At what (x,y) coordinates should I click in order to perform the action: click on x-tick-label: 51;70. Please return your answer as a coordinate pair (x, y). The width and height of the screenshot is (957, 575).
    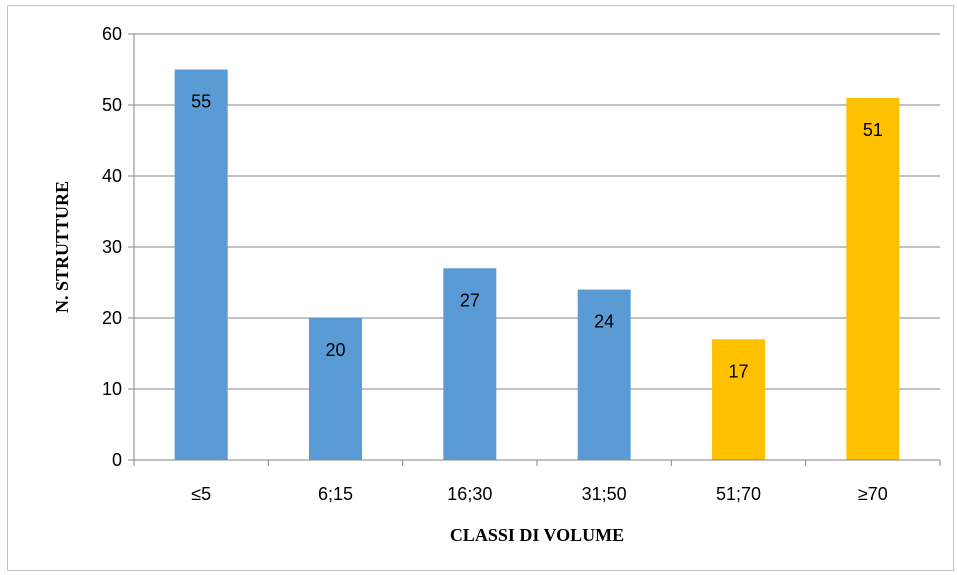
    Looking at the image, I should click on (738, 494).